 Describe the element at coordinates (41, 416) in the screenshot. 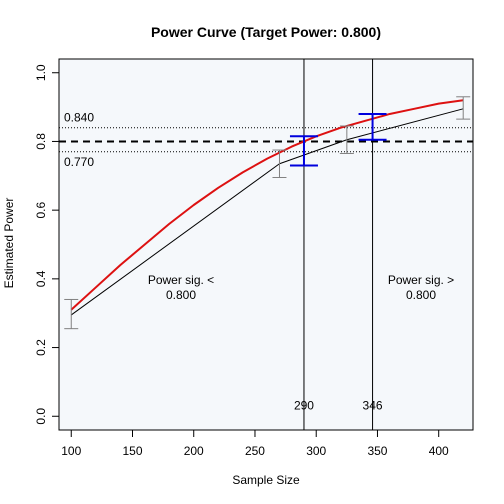

I see `y-tick-label: 0.0` at that location.